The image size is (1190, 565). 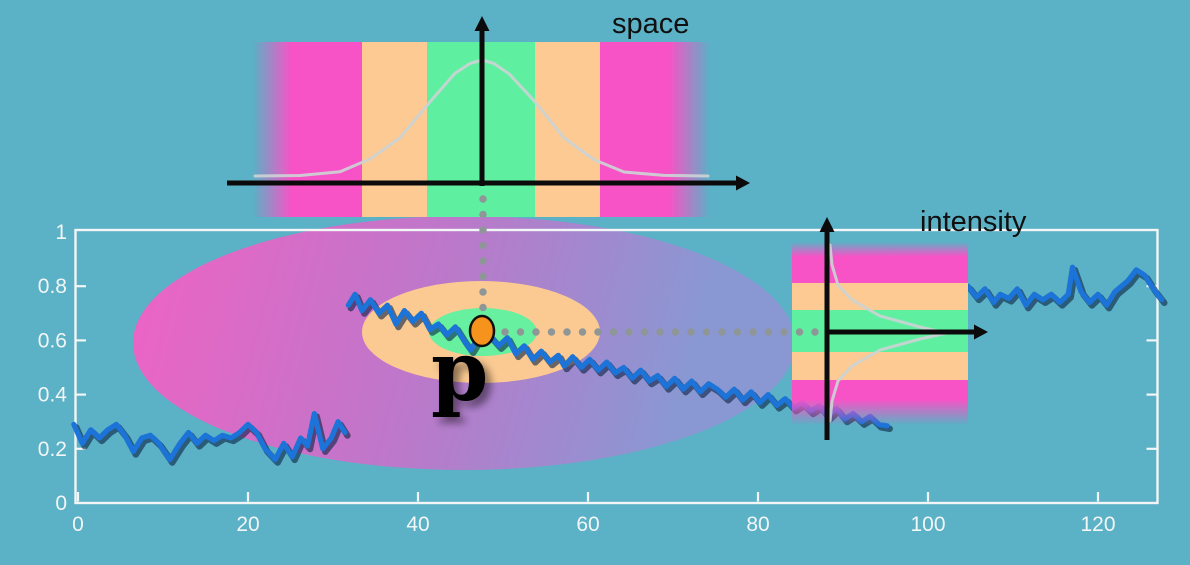 I want to click on y-tick-label: 0.8, so click(x=52, y=286).